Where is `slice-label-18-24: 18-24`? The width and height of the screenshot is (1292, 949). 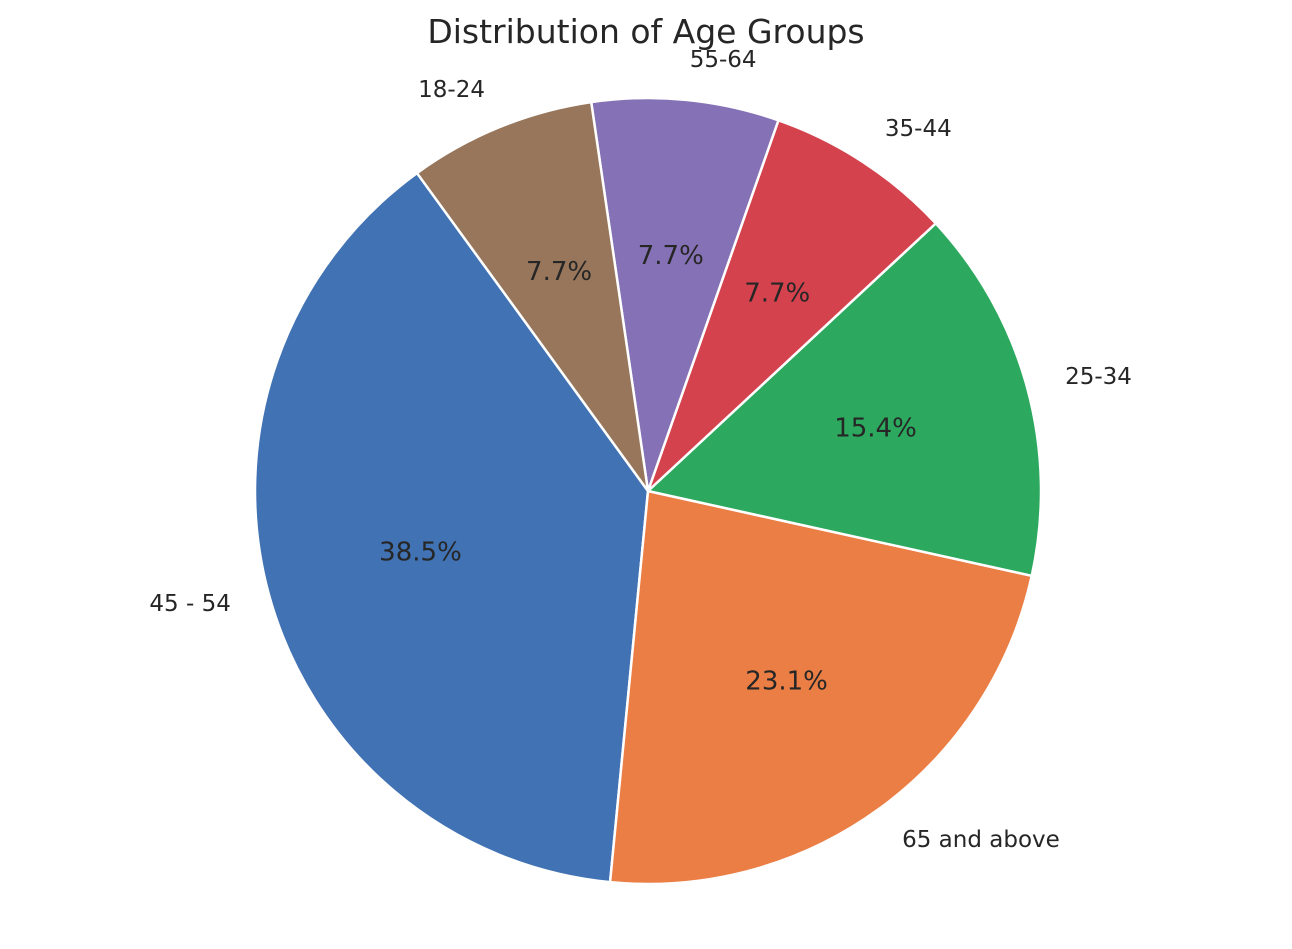 slice-label-18-24: 18-24 is located at coordinates (451, 90).